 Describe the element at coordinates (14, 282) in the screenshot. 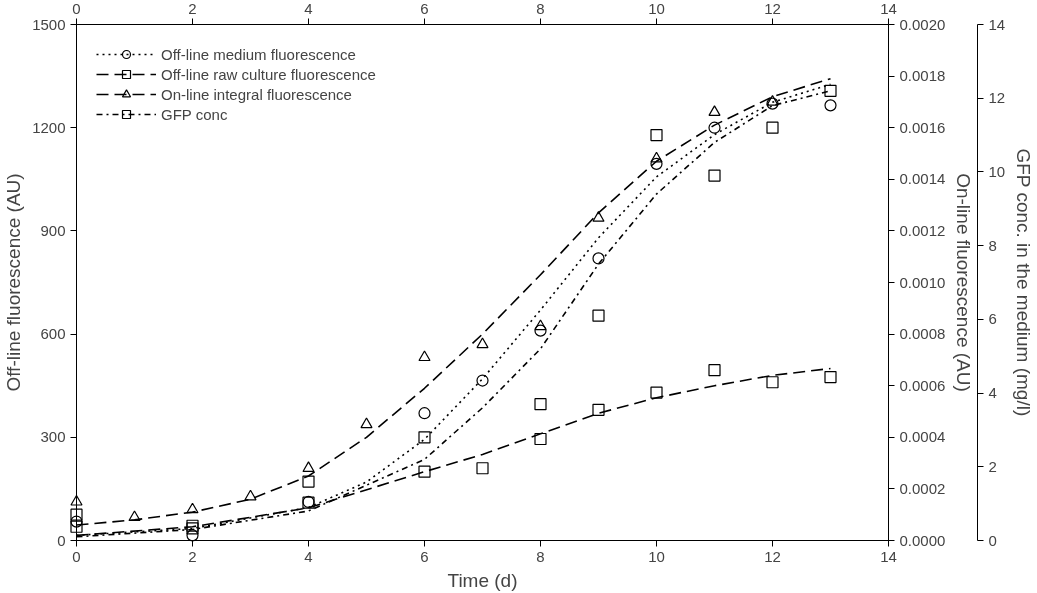

I see `y-axis-title: Off-line fluorescence (AU)` at that location.